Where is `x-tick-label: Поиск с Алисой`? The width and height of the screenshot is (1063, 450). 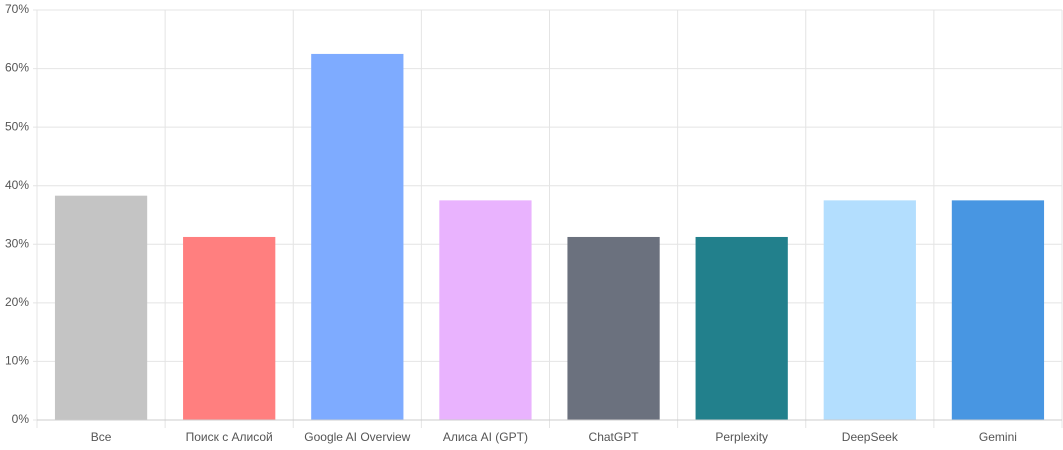 x-tick-label: Поиск с Алисой is located at coordinates (229, 437).